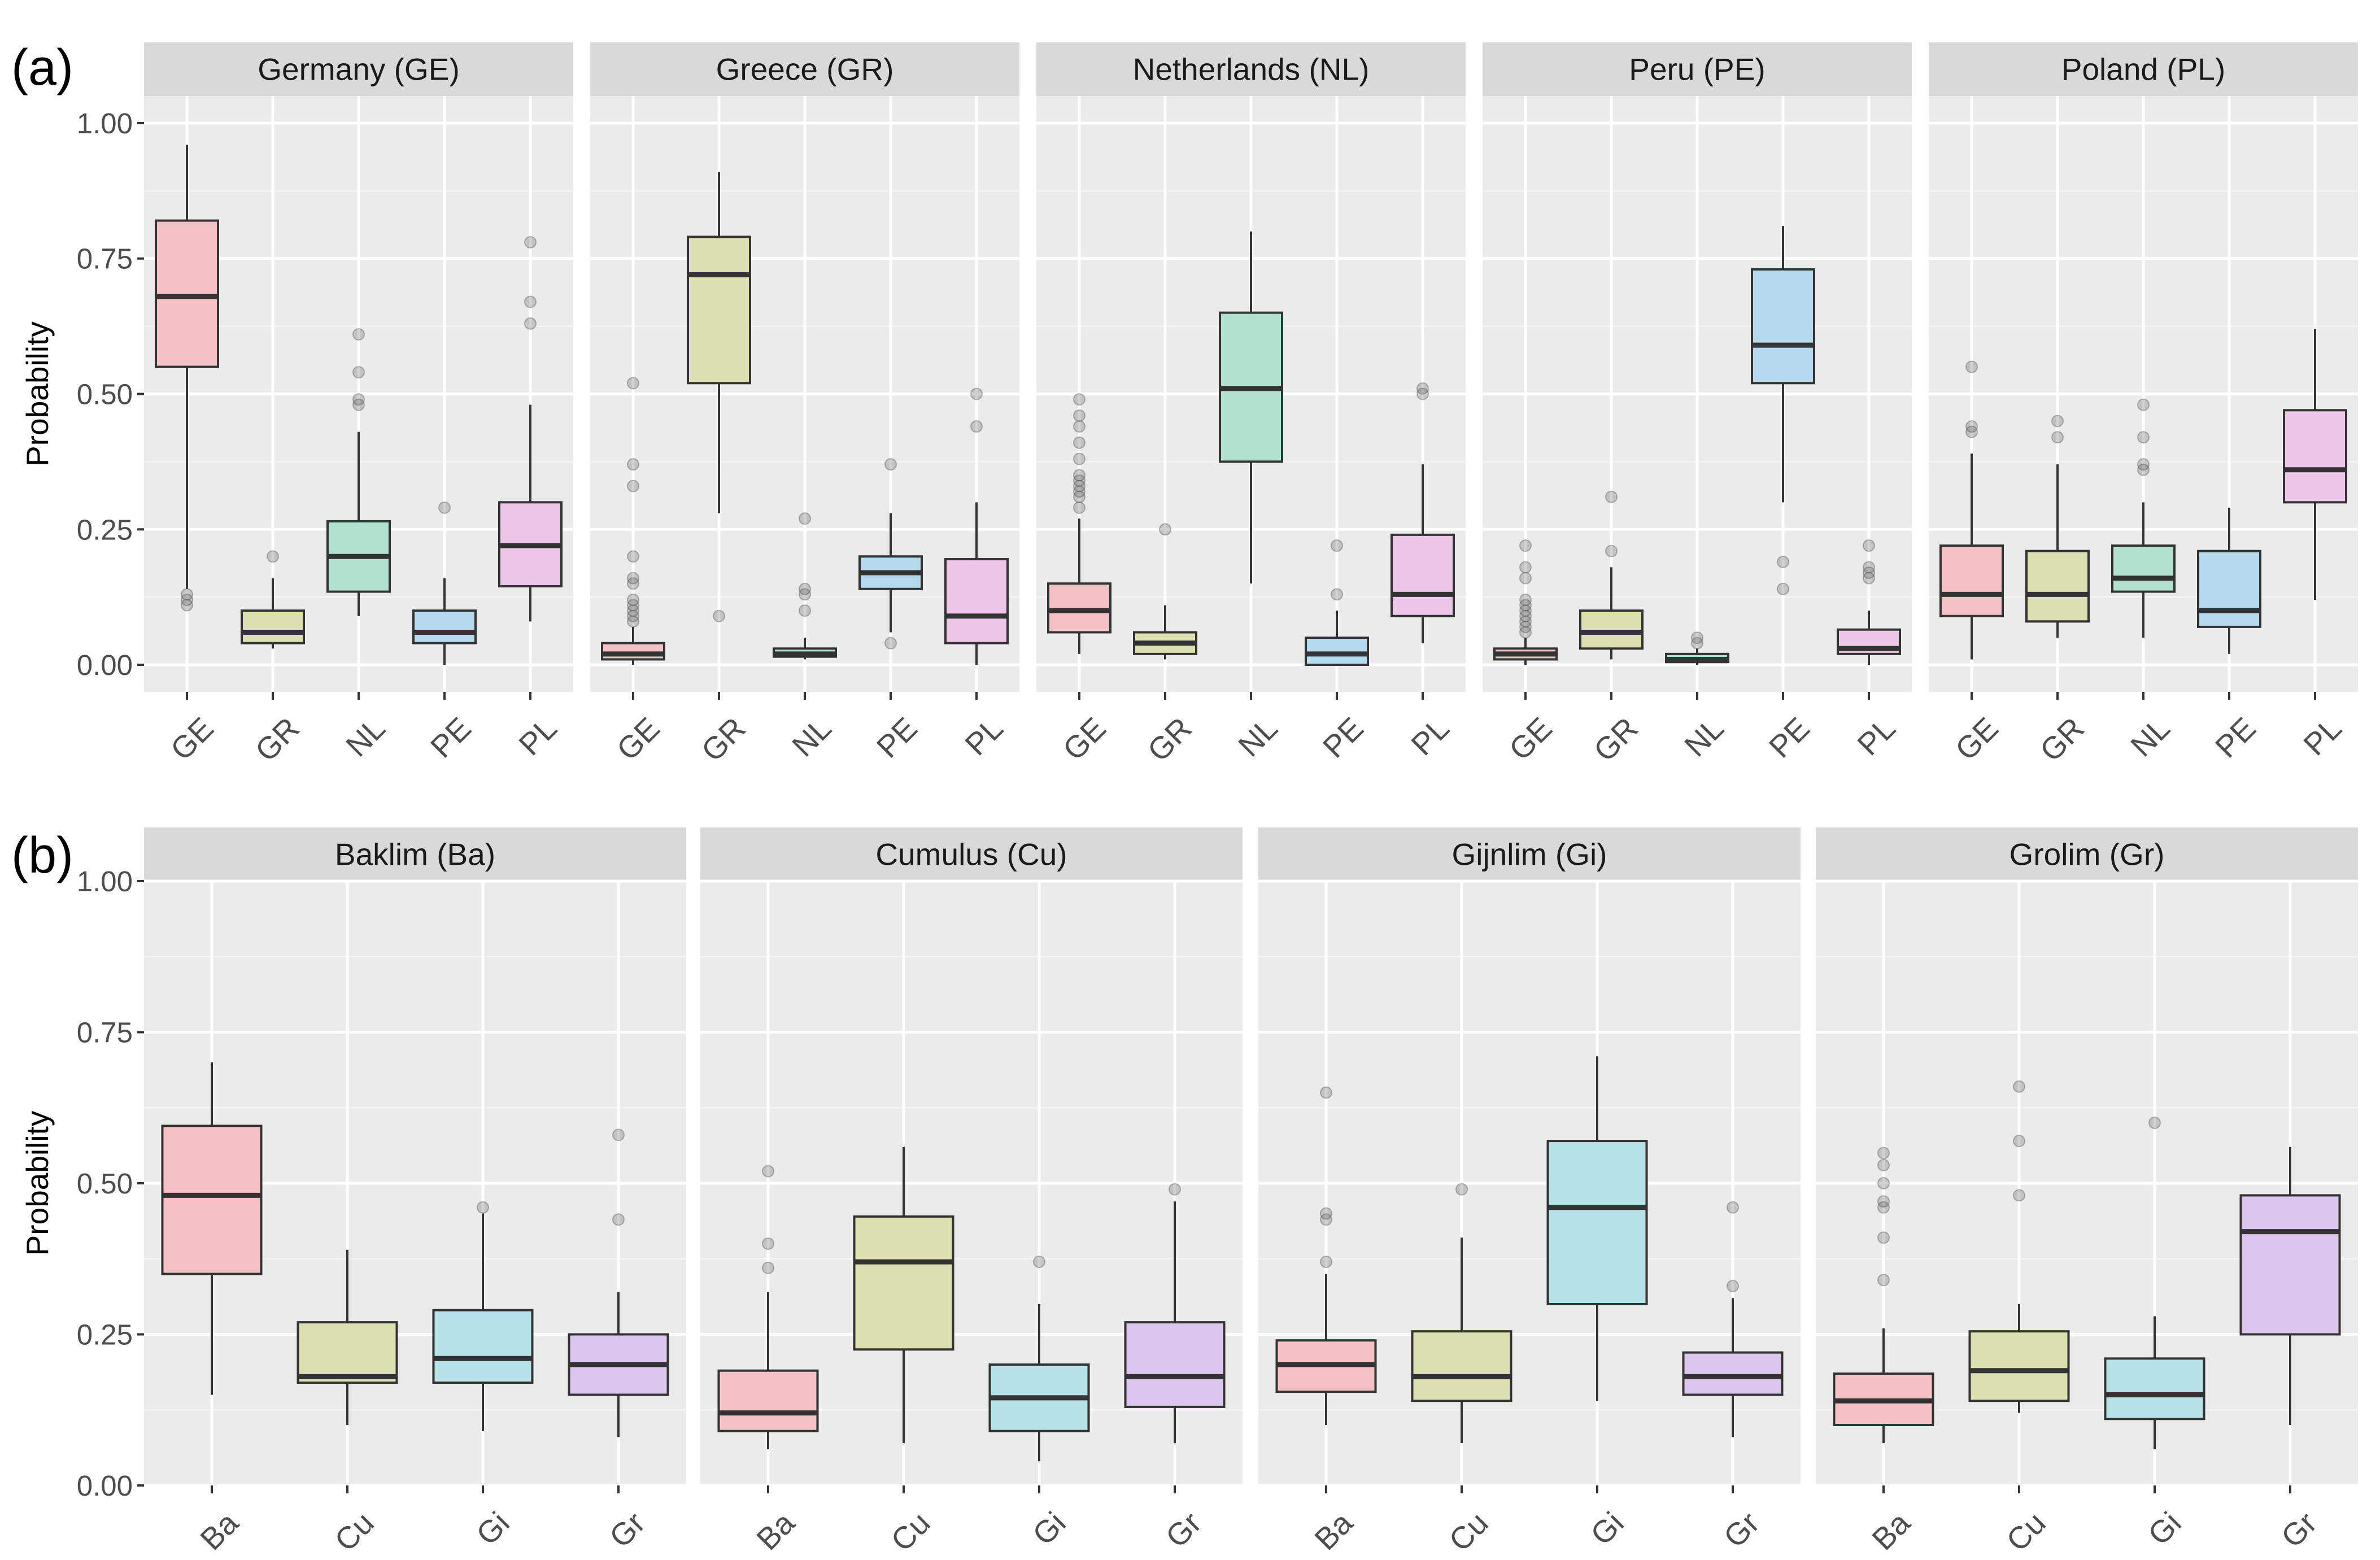 The height and width of the screenshot is (1560, 2380). What do you see at coordinates (105, 529) in the screenshot?
I see `y-tick-label: 0.25` at bounding box center [105, 529].